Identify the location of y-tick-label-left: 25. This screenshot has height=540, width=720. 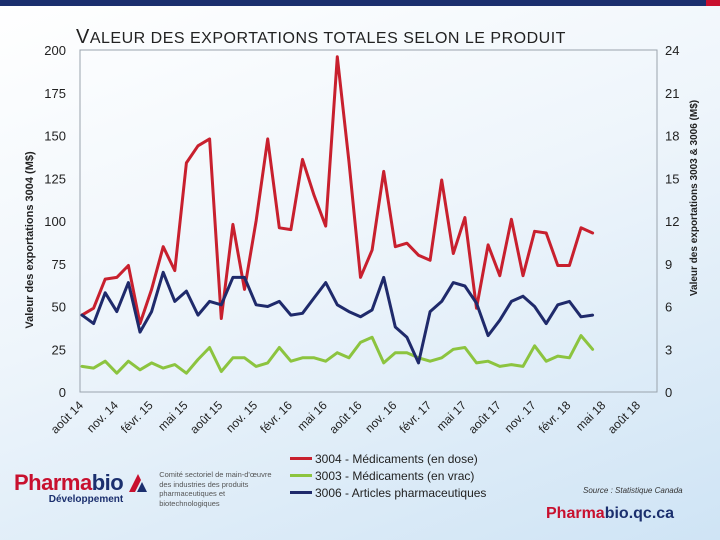
(59, 349).